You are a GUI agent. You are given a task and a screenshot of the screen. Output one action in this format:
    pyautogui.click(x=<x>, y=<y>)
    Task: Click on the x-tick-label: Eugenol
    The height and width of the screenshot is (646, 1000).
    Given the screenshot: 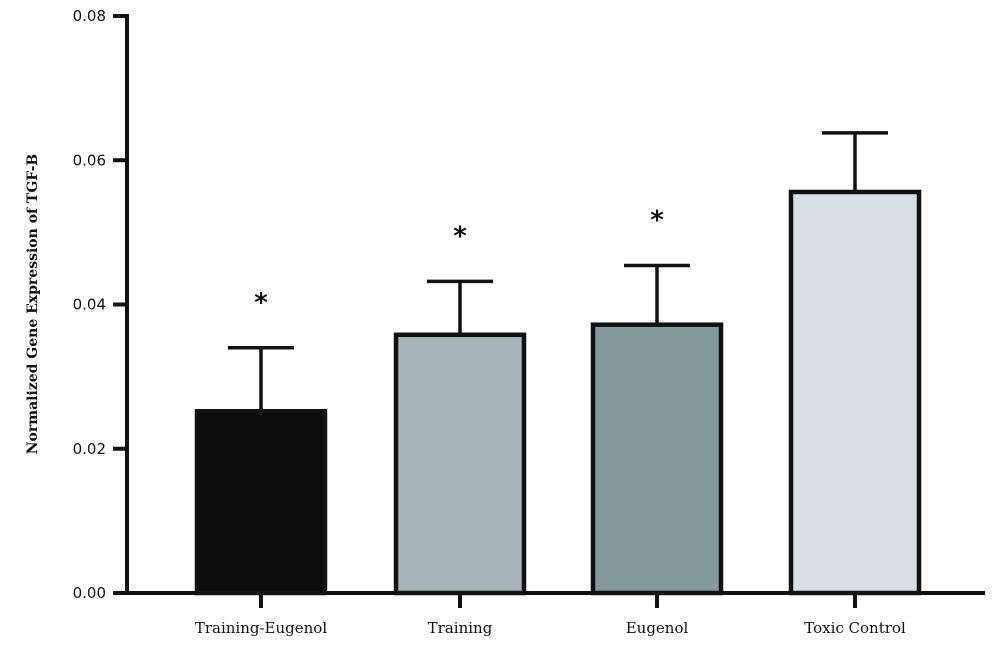 What is the action you would take?
    pyautogui.click(x=657, y=628)
    